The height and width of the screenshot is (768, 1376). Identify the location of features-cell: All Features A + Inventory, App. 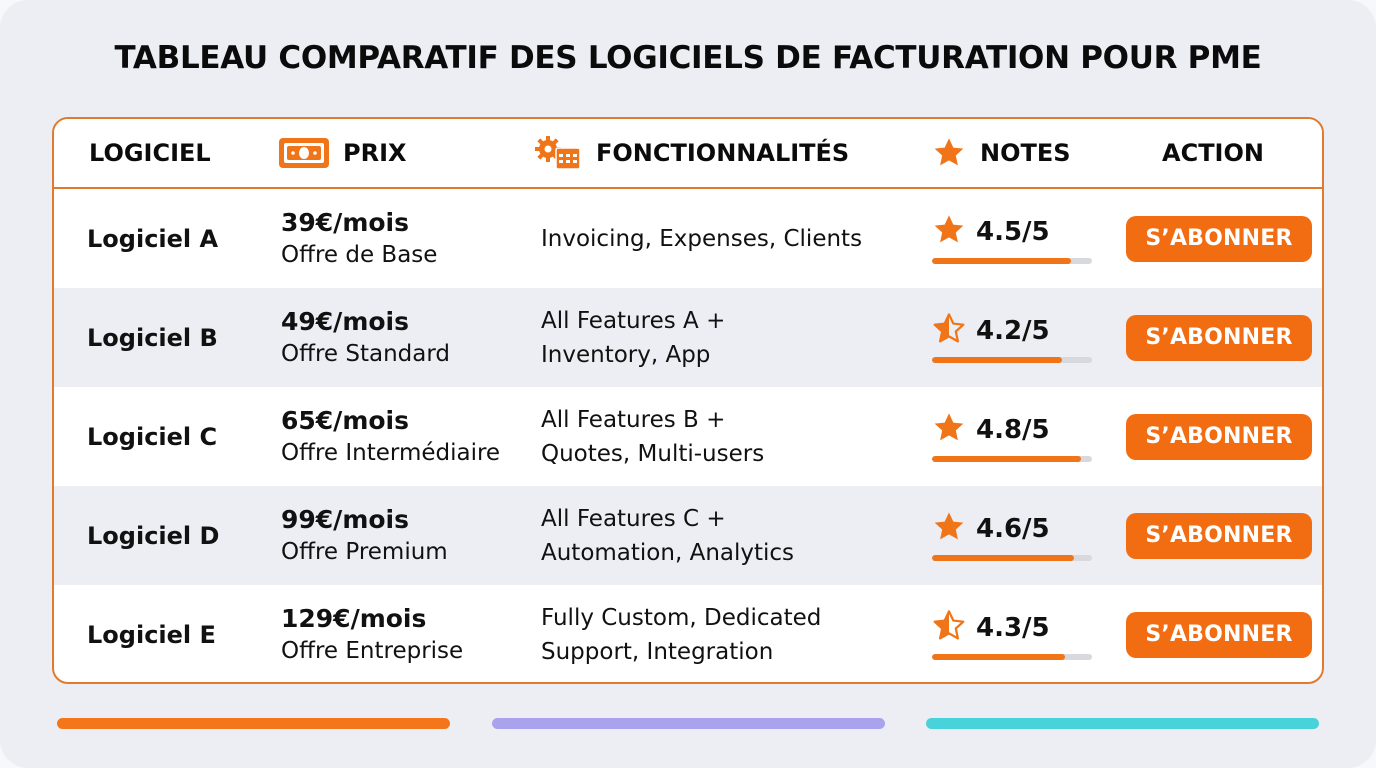
(633, 337).